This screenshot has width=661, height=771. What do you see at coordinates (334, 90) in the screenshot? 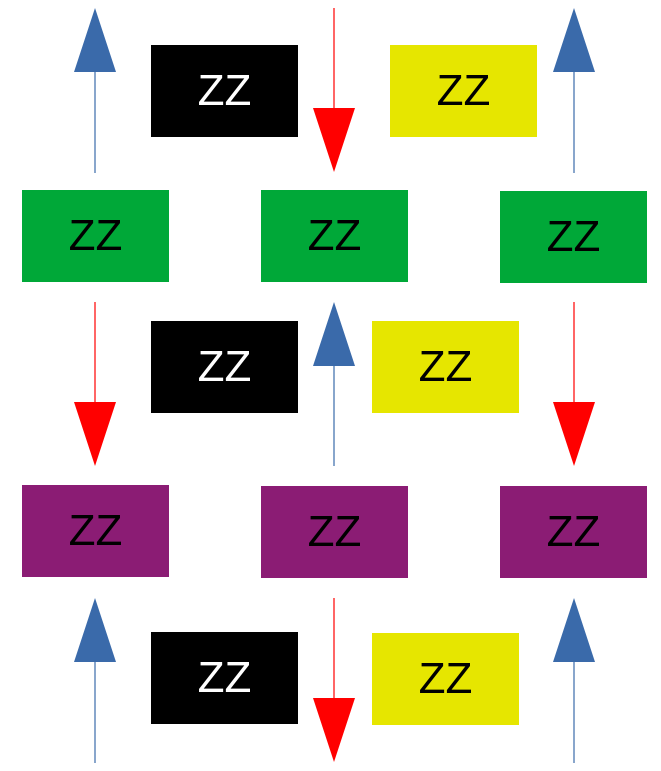
I see `arrow-down-middle-top` at bounding box center [334, 90].